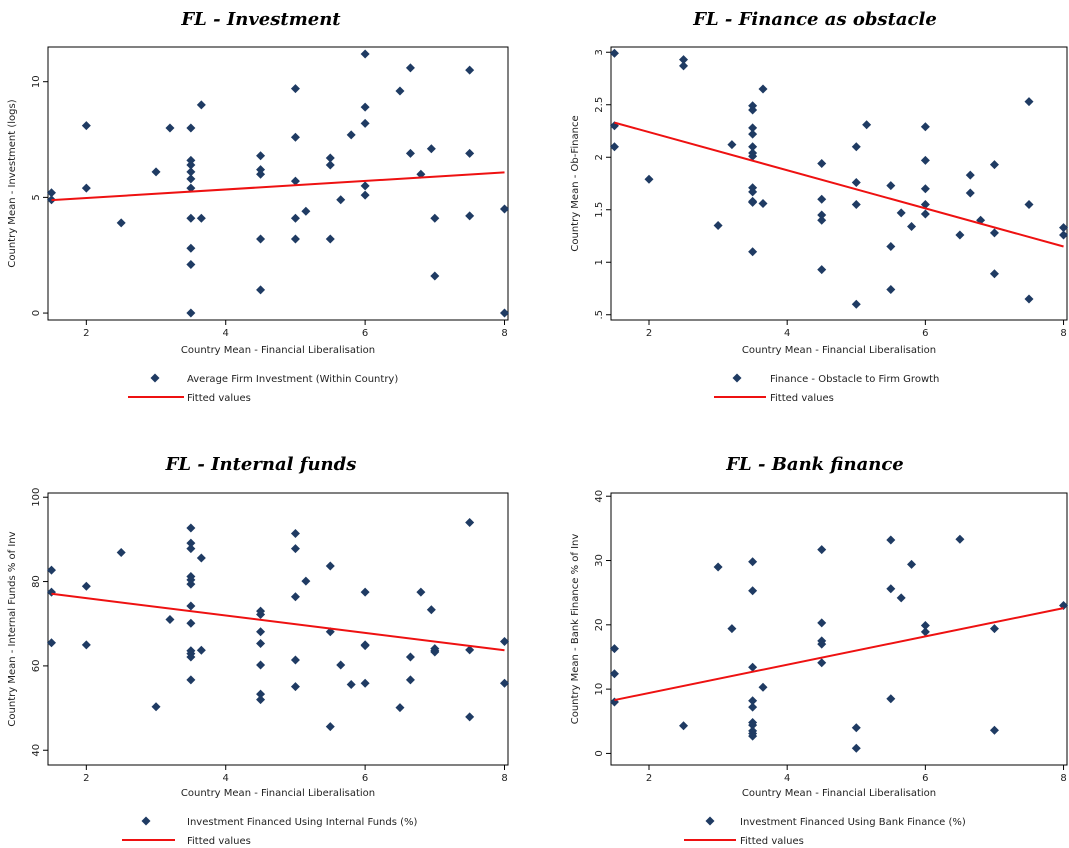  What do you see at coordinates (36, 750) in the screenshot?
I see `y-tick-label: 40` at bounding box center [36, 750].